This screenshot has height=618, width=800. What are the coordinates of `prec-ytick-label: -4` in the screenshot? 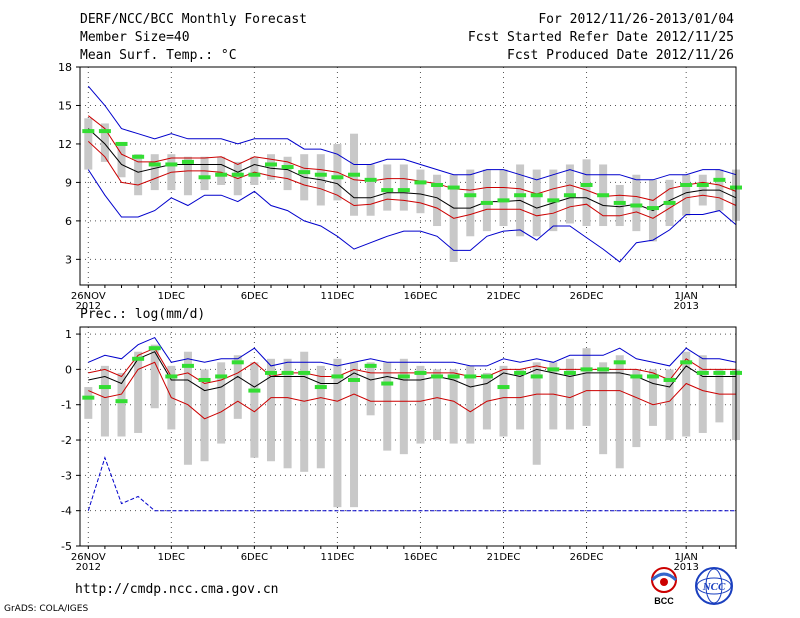 It's located at (66, 511).